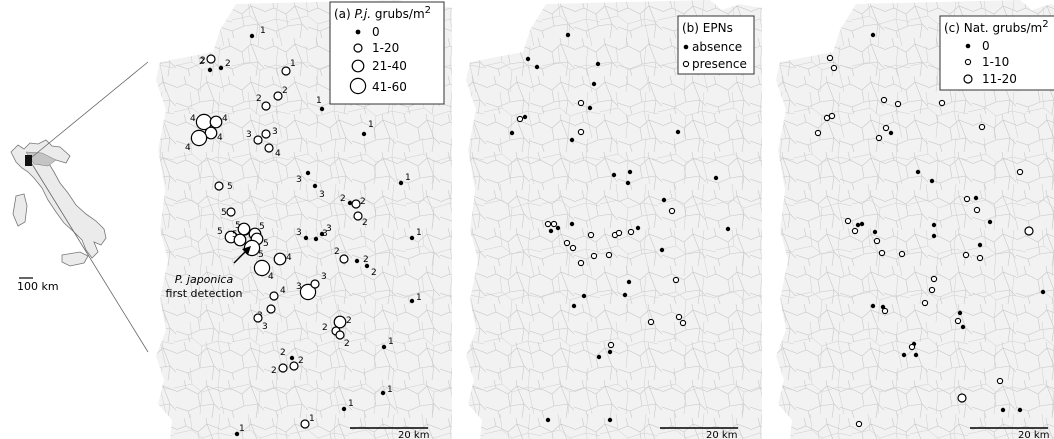 The width and height of the screenshot is (1054, 439). Describe the element at coordinates (79, 207) in the screenshot. I see `inset-italy-map: 100 km` at that location.